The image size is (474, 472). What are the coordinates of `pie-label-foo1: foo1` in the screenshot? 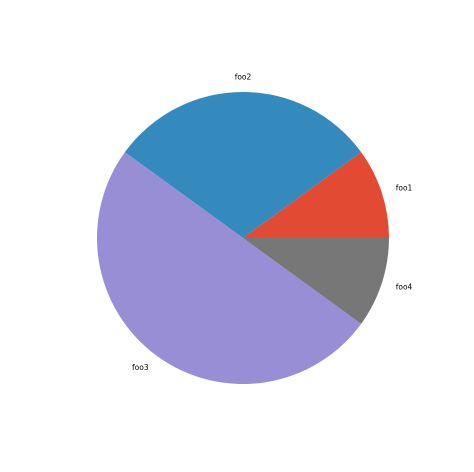 It's located at (404, 187).